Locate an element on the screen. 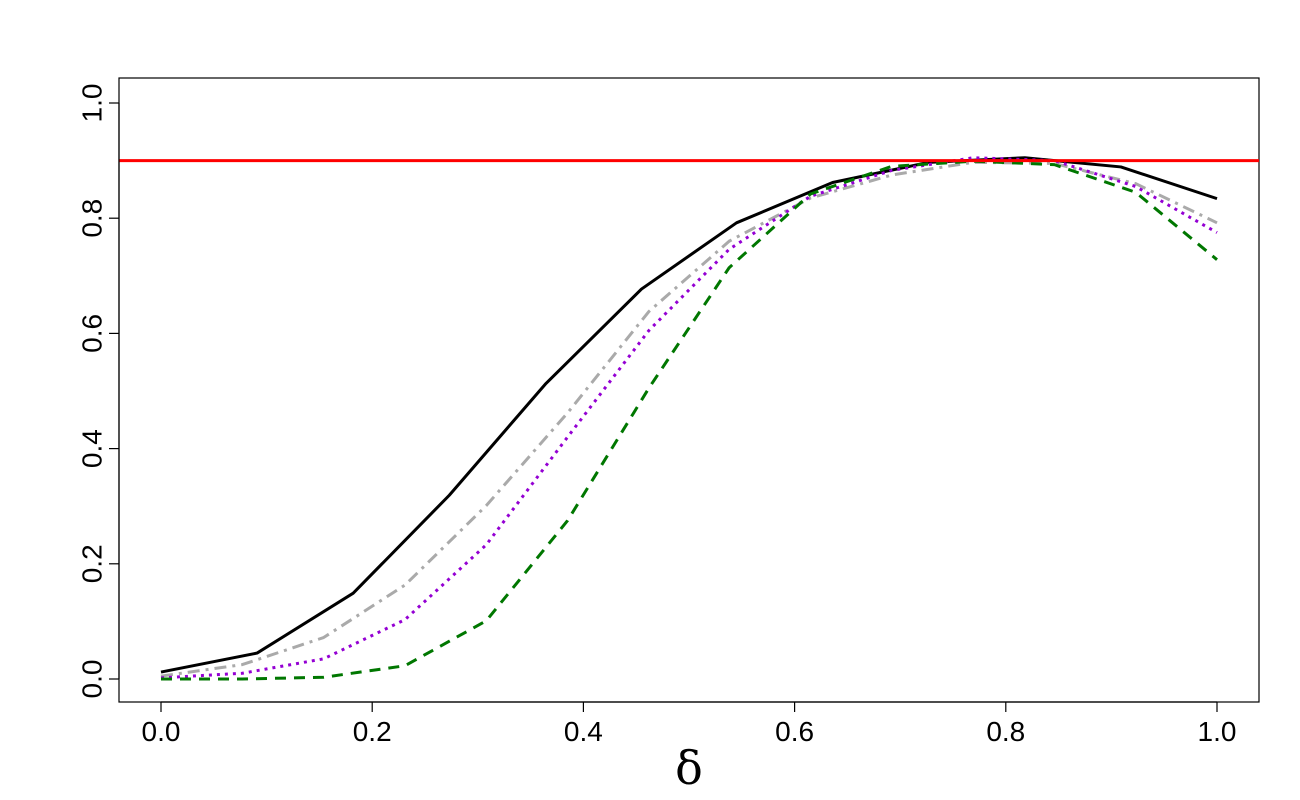 Image resolution: width=1300 pixels, height=800 pixels. x-axis-title: δ is located at coordinates (689, 768).